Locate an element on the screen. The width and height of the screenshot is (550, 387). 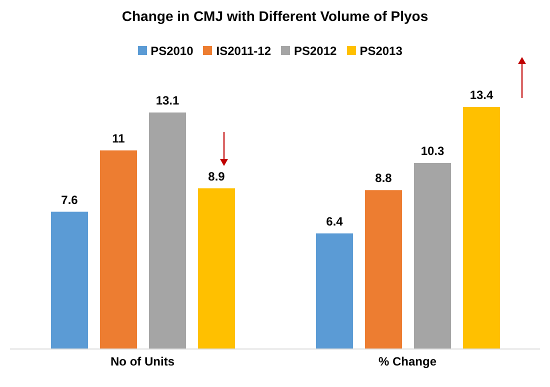
chart-title: Change in CMJ with Different Volume of Plyos is located at coordinates (275, 16).